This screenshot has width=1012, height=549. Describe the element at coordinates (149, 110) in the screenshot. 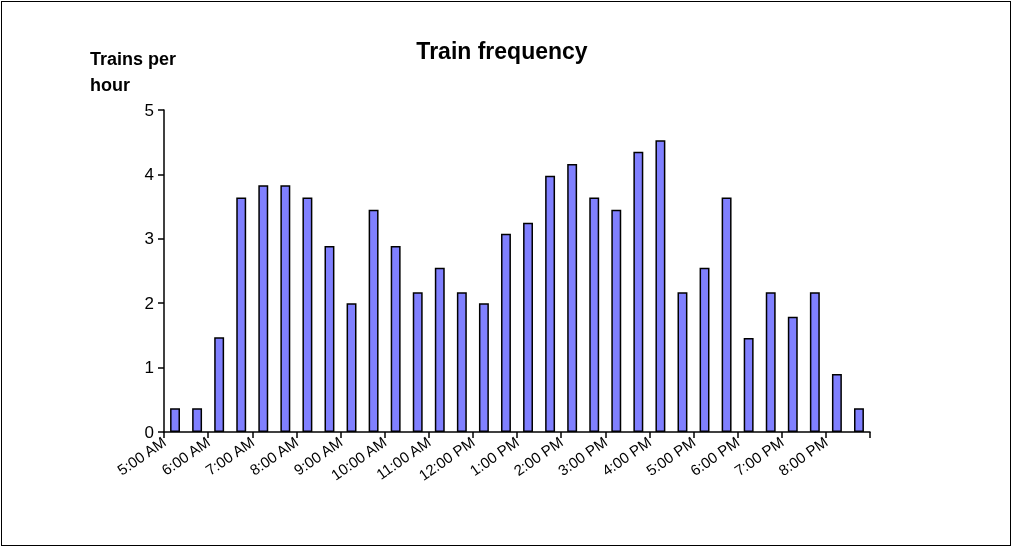

I see `y-tick-label: 5` at that location.